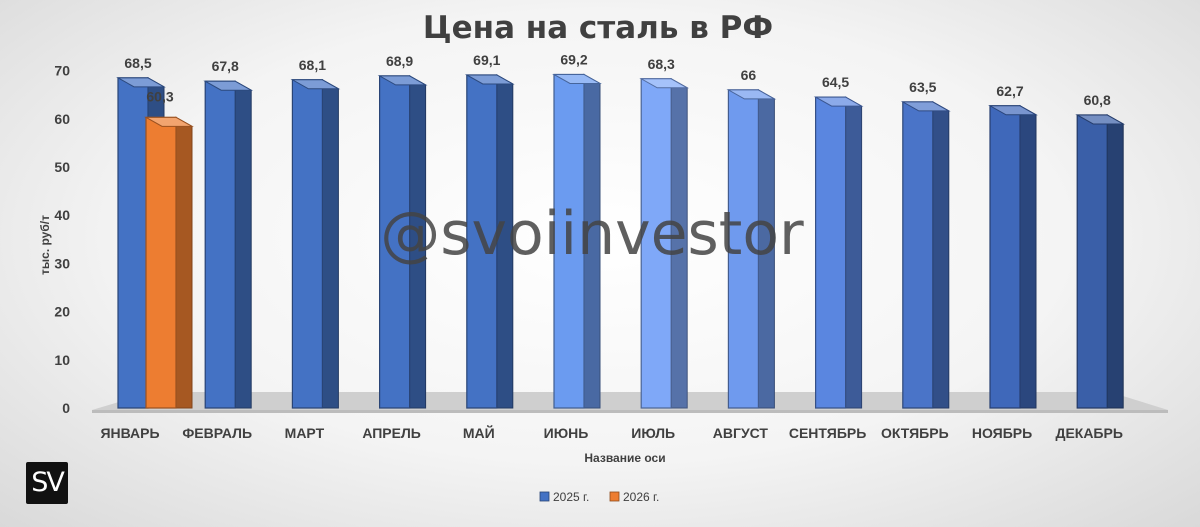 This screenshot has width=1200, height=527. I want to click on data-label-2025: 68,9, so click(399, 61).